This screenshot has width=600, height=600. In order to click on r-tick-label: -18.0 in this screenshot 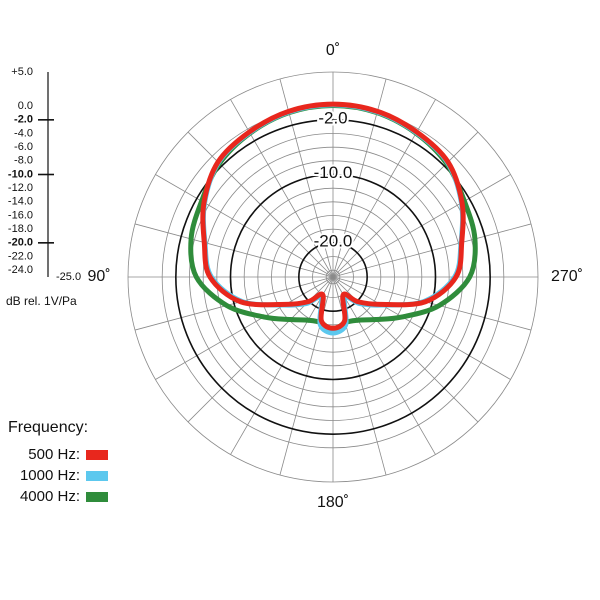, I will do `click(20, 229)`.